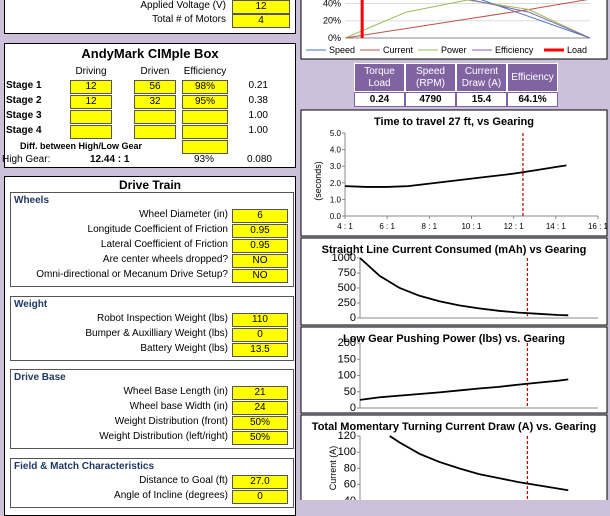 The width and height of the screenshot is (610, 516). What do you see at coordinates (162, 318) in the screenshot?
I see `field-label: Robot Inspection Weight (lbs)` at bounding box center [162, 318].